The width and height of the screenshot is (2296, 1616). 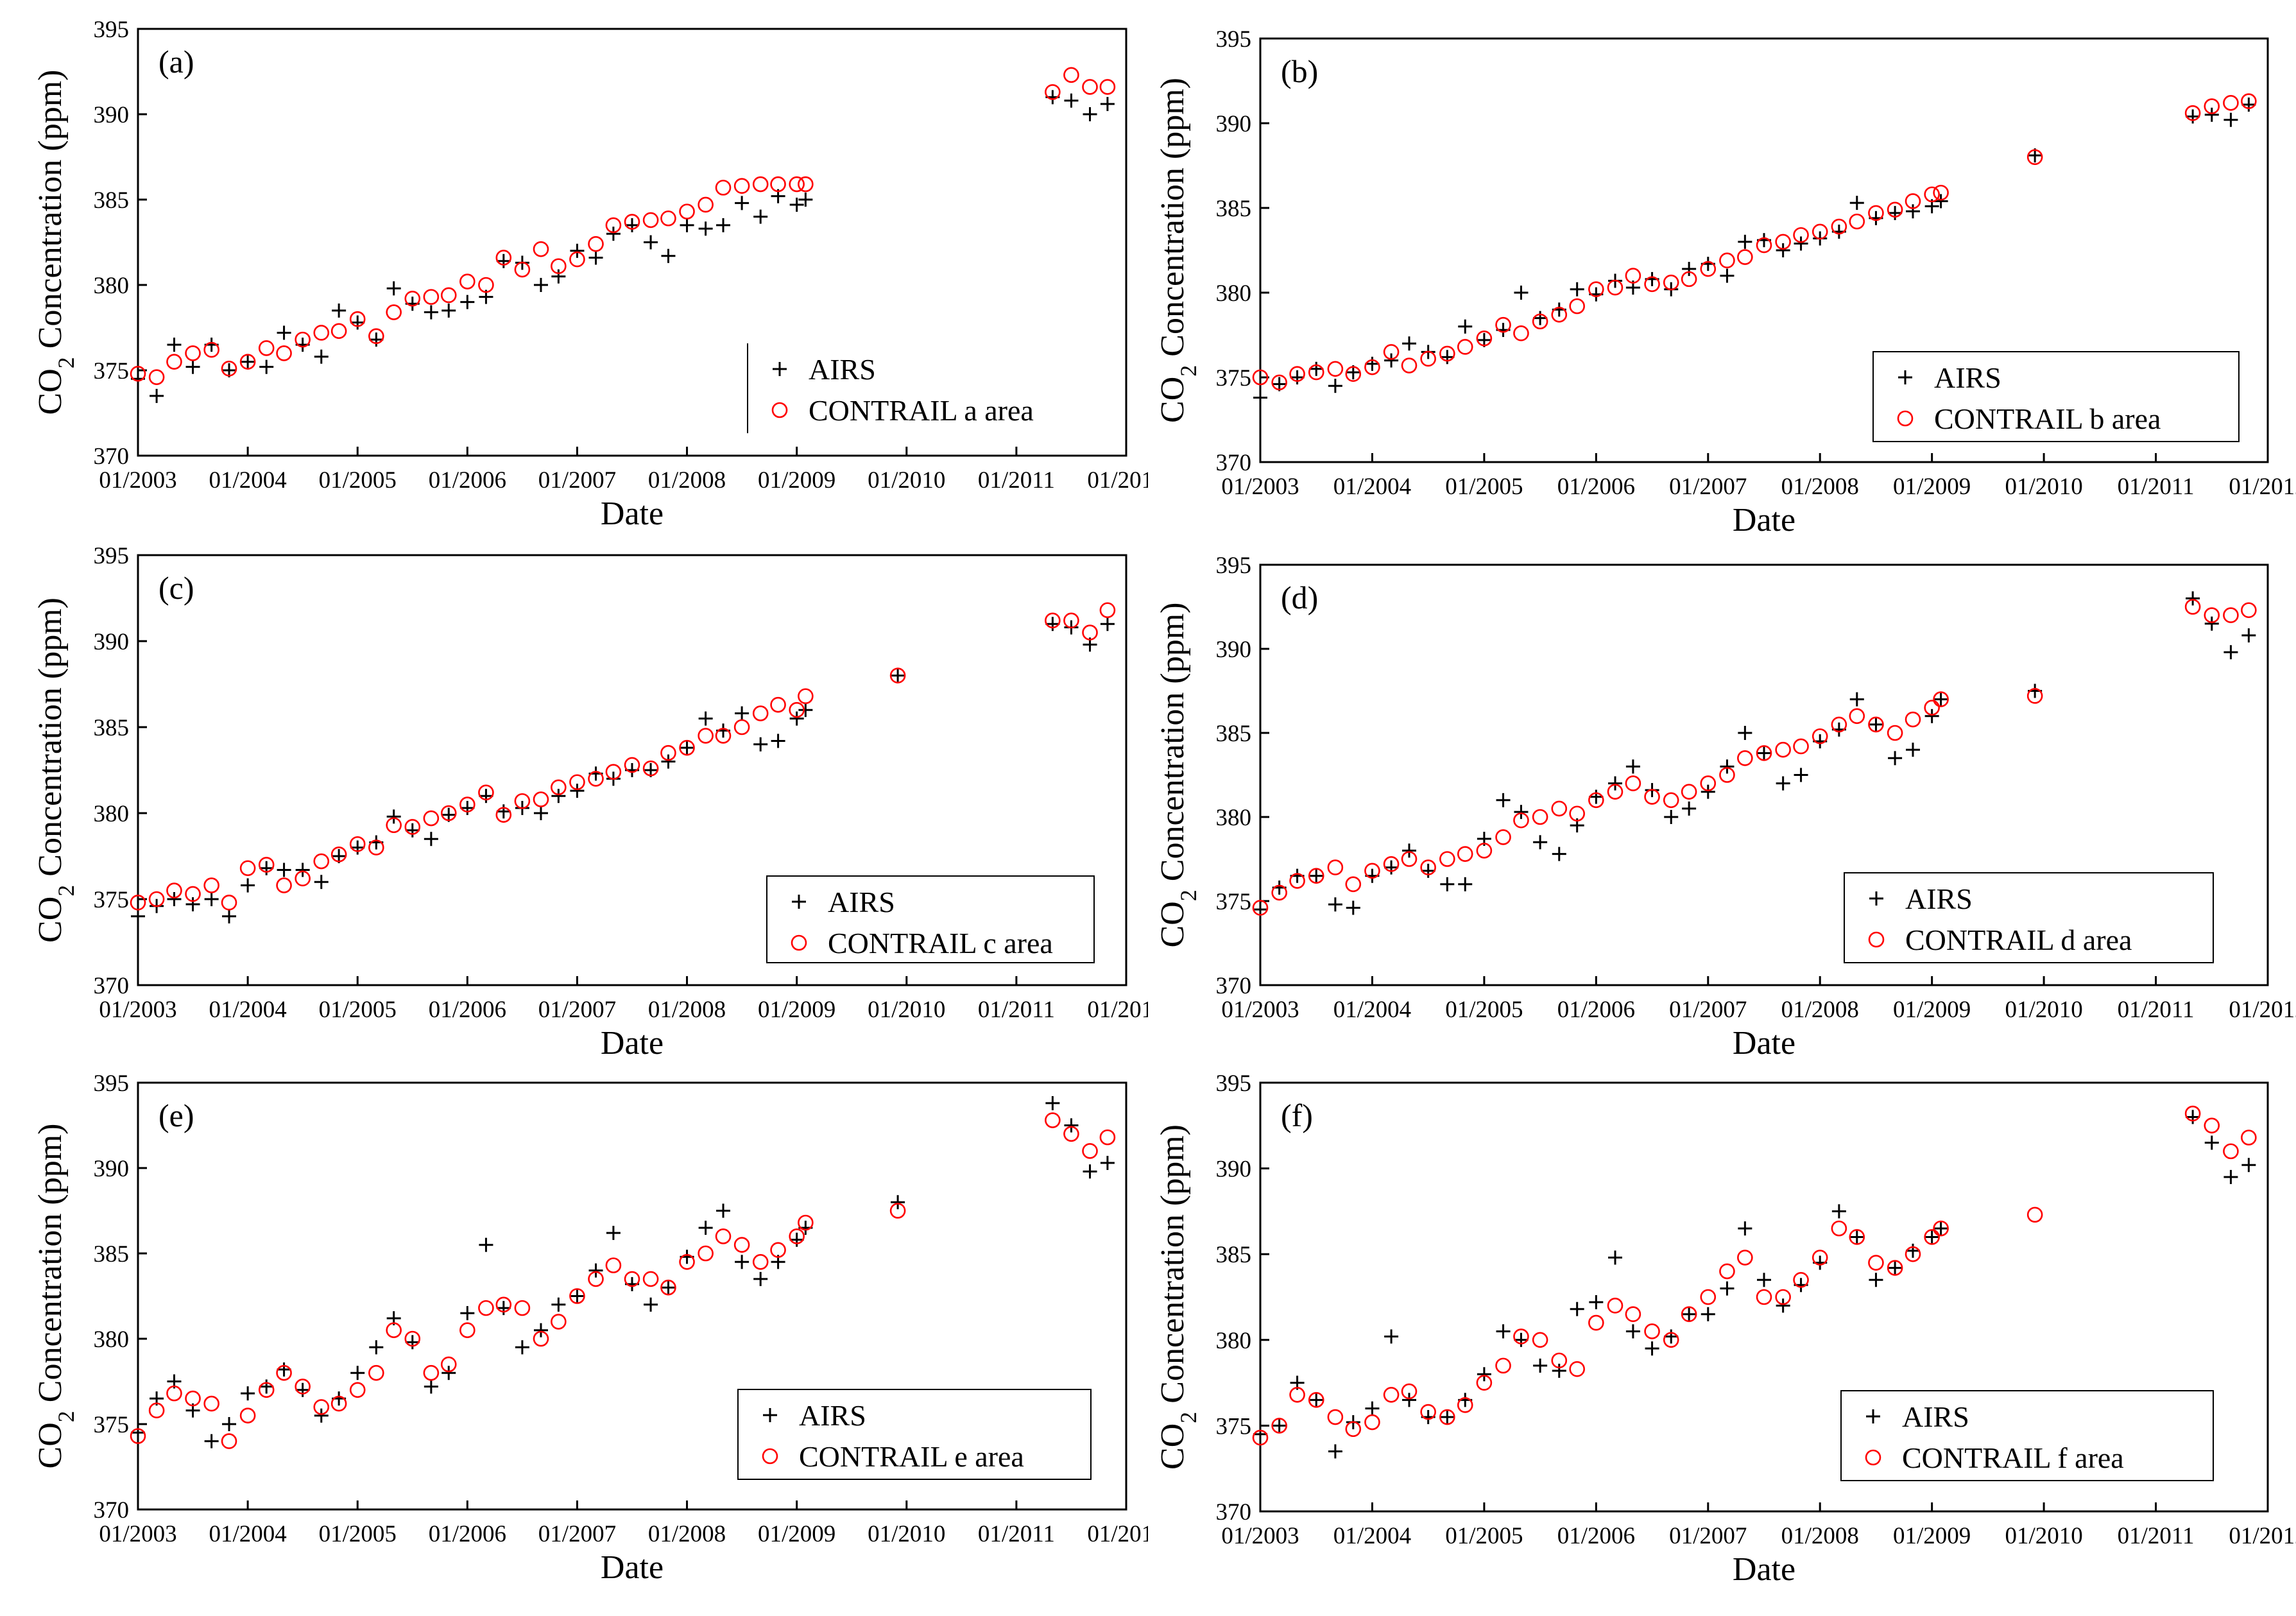 I want to click on y-title-sub: 2, so click(x=1188, y=1417).